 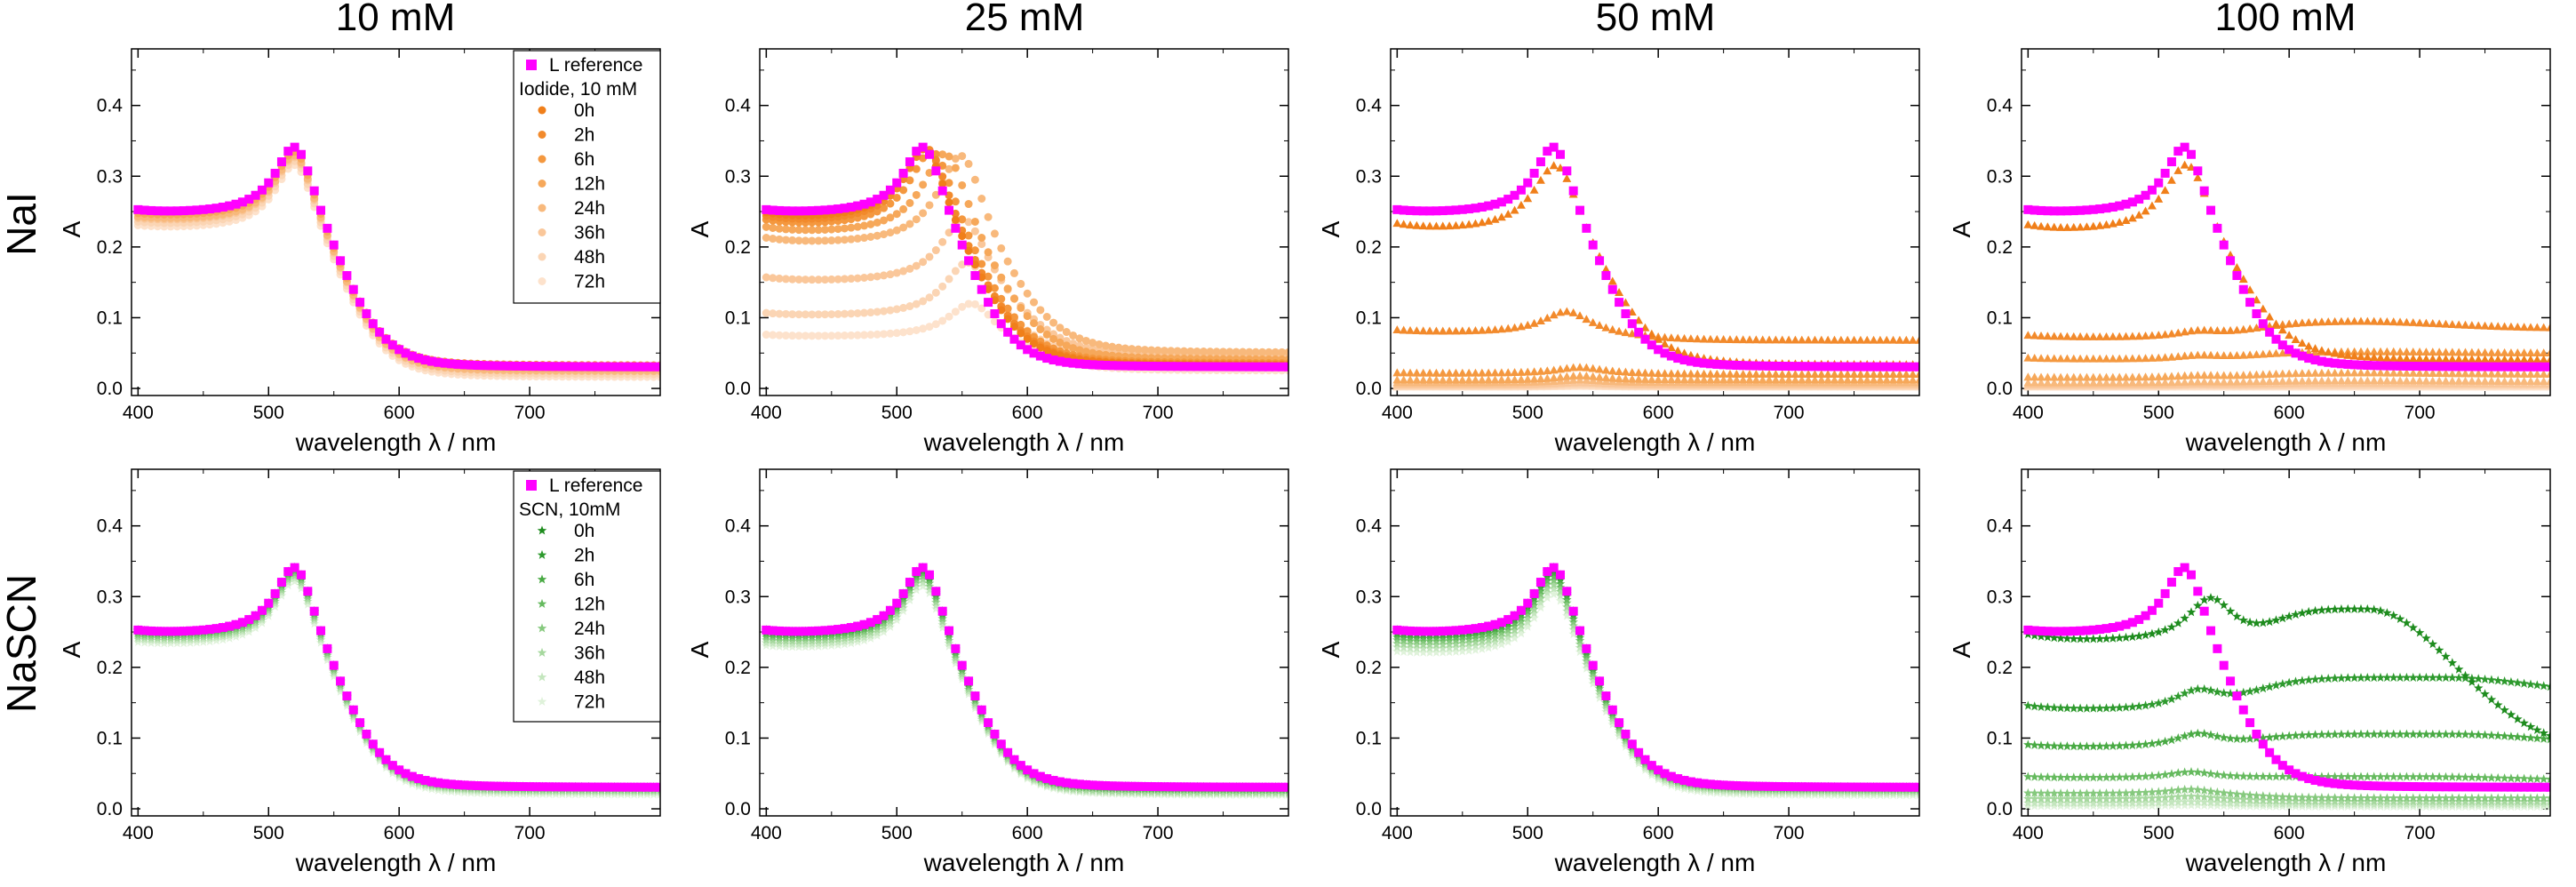 What do you see at coordinates (1025, 688) in the screenshot?
I see `series-48h` at bounding box center [1025, 688].